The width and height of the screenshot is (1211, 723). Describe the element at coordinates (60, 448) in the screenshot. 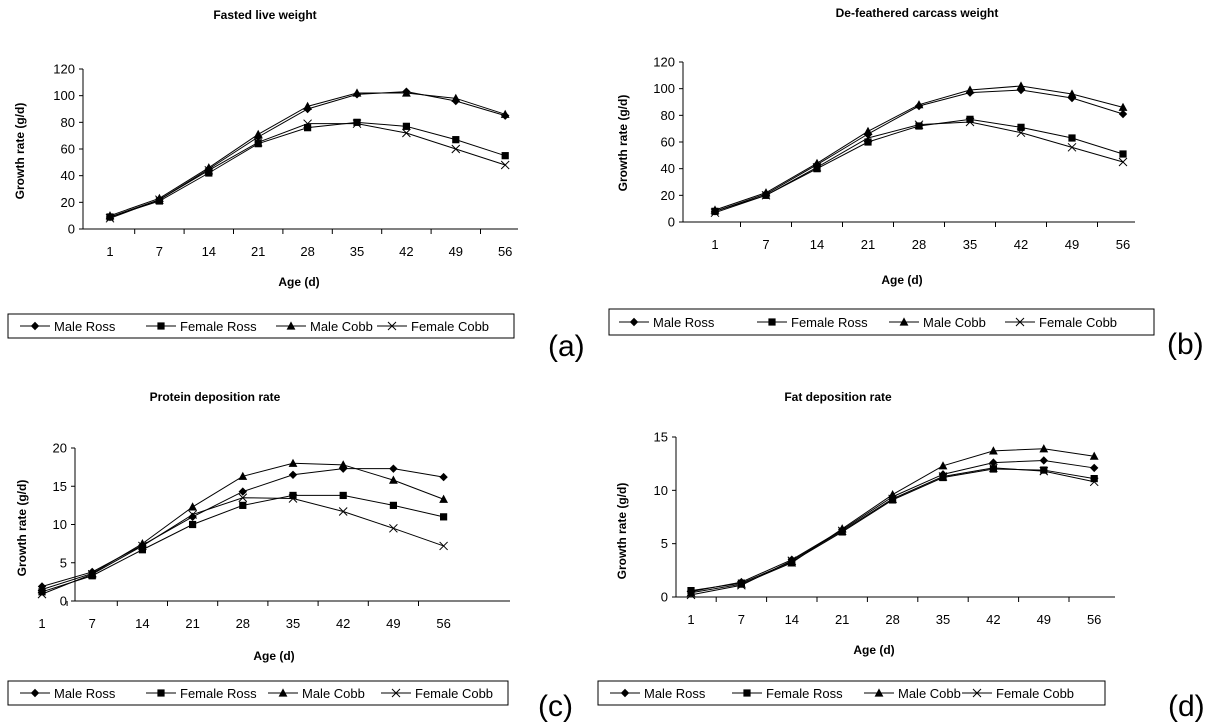

I see `y-tick-label: 20` at that location.